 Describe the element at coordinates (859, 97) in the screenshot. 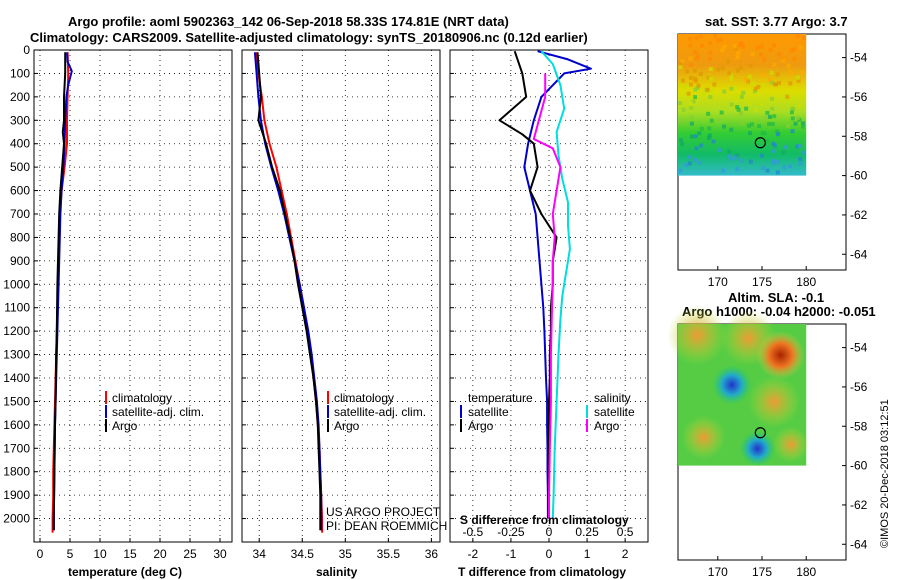

I see `sst-map-ytick-label-1: -56` at that location.